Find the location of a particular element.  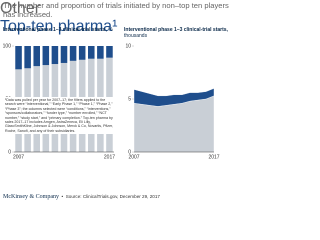

series-label: Other is located at coordinates (20, 8).